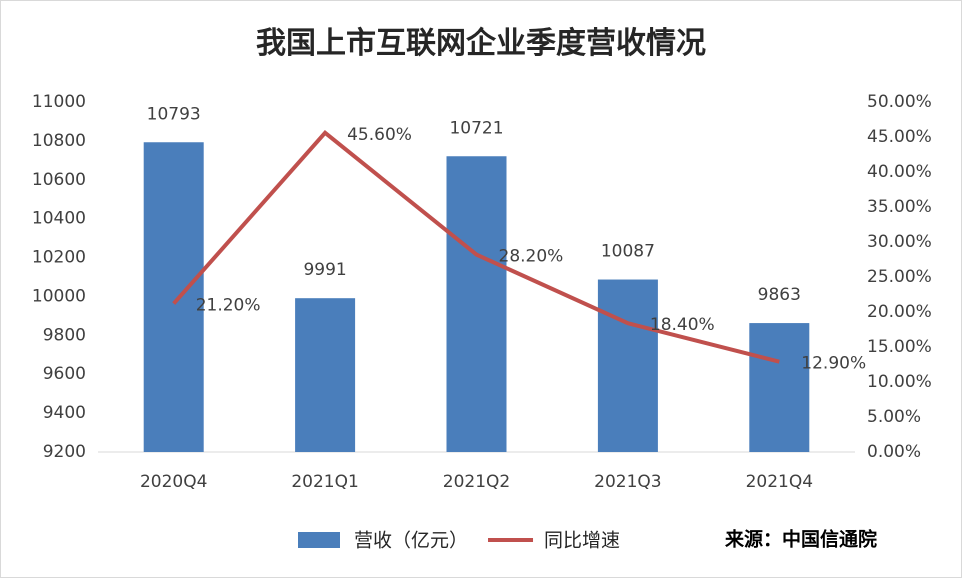 Image resolution: width=962 pixels, height=578 pixels. I want to click on chart-title: 我国上市互联网企业季度营收情况, so click(481, 43).